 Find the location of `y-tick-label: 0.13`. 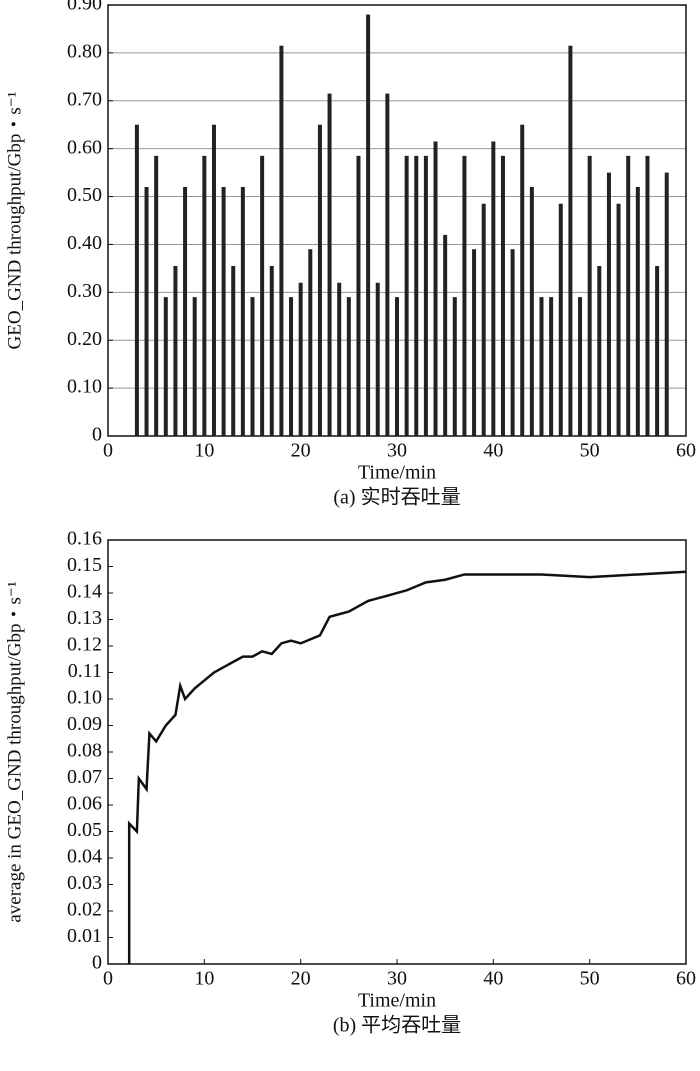

y-tick-label: 0.13 is located at coordinates (84, 618).